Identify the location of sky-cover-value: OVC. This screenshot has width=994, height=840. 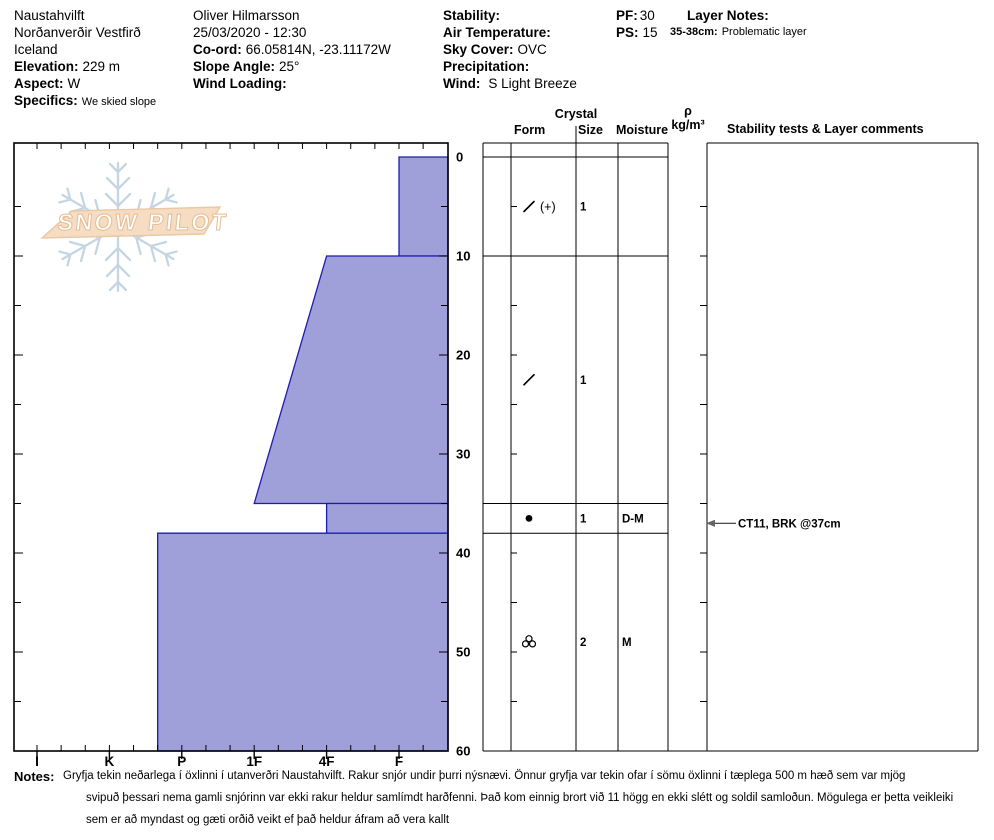
(532, 49).